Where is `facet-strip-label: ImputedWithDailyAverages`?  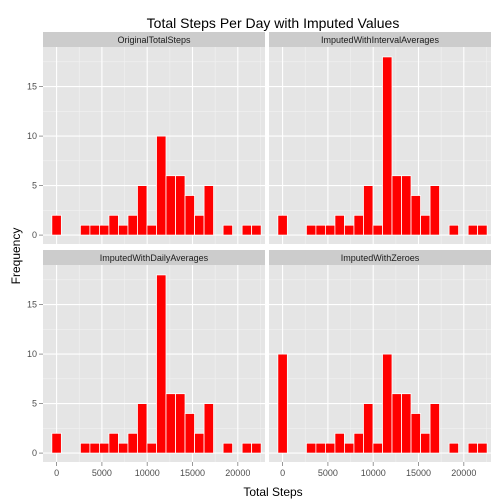
facet-strip-label: ImputedWithDailyAverages is located at coordinates (154, 258).